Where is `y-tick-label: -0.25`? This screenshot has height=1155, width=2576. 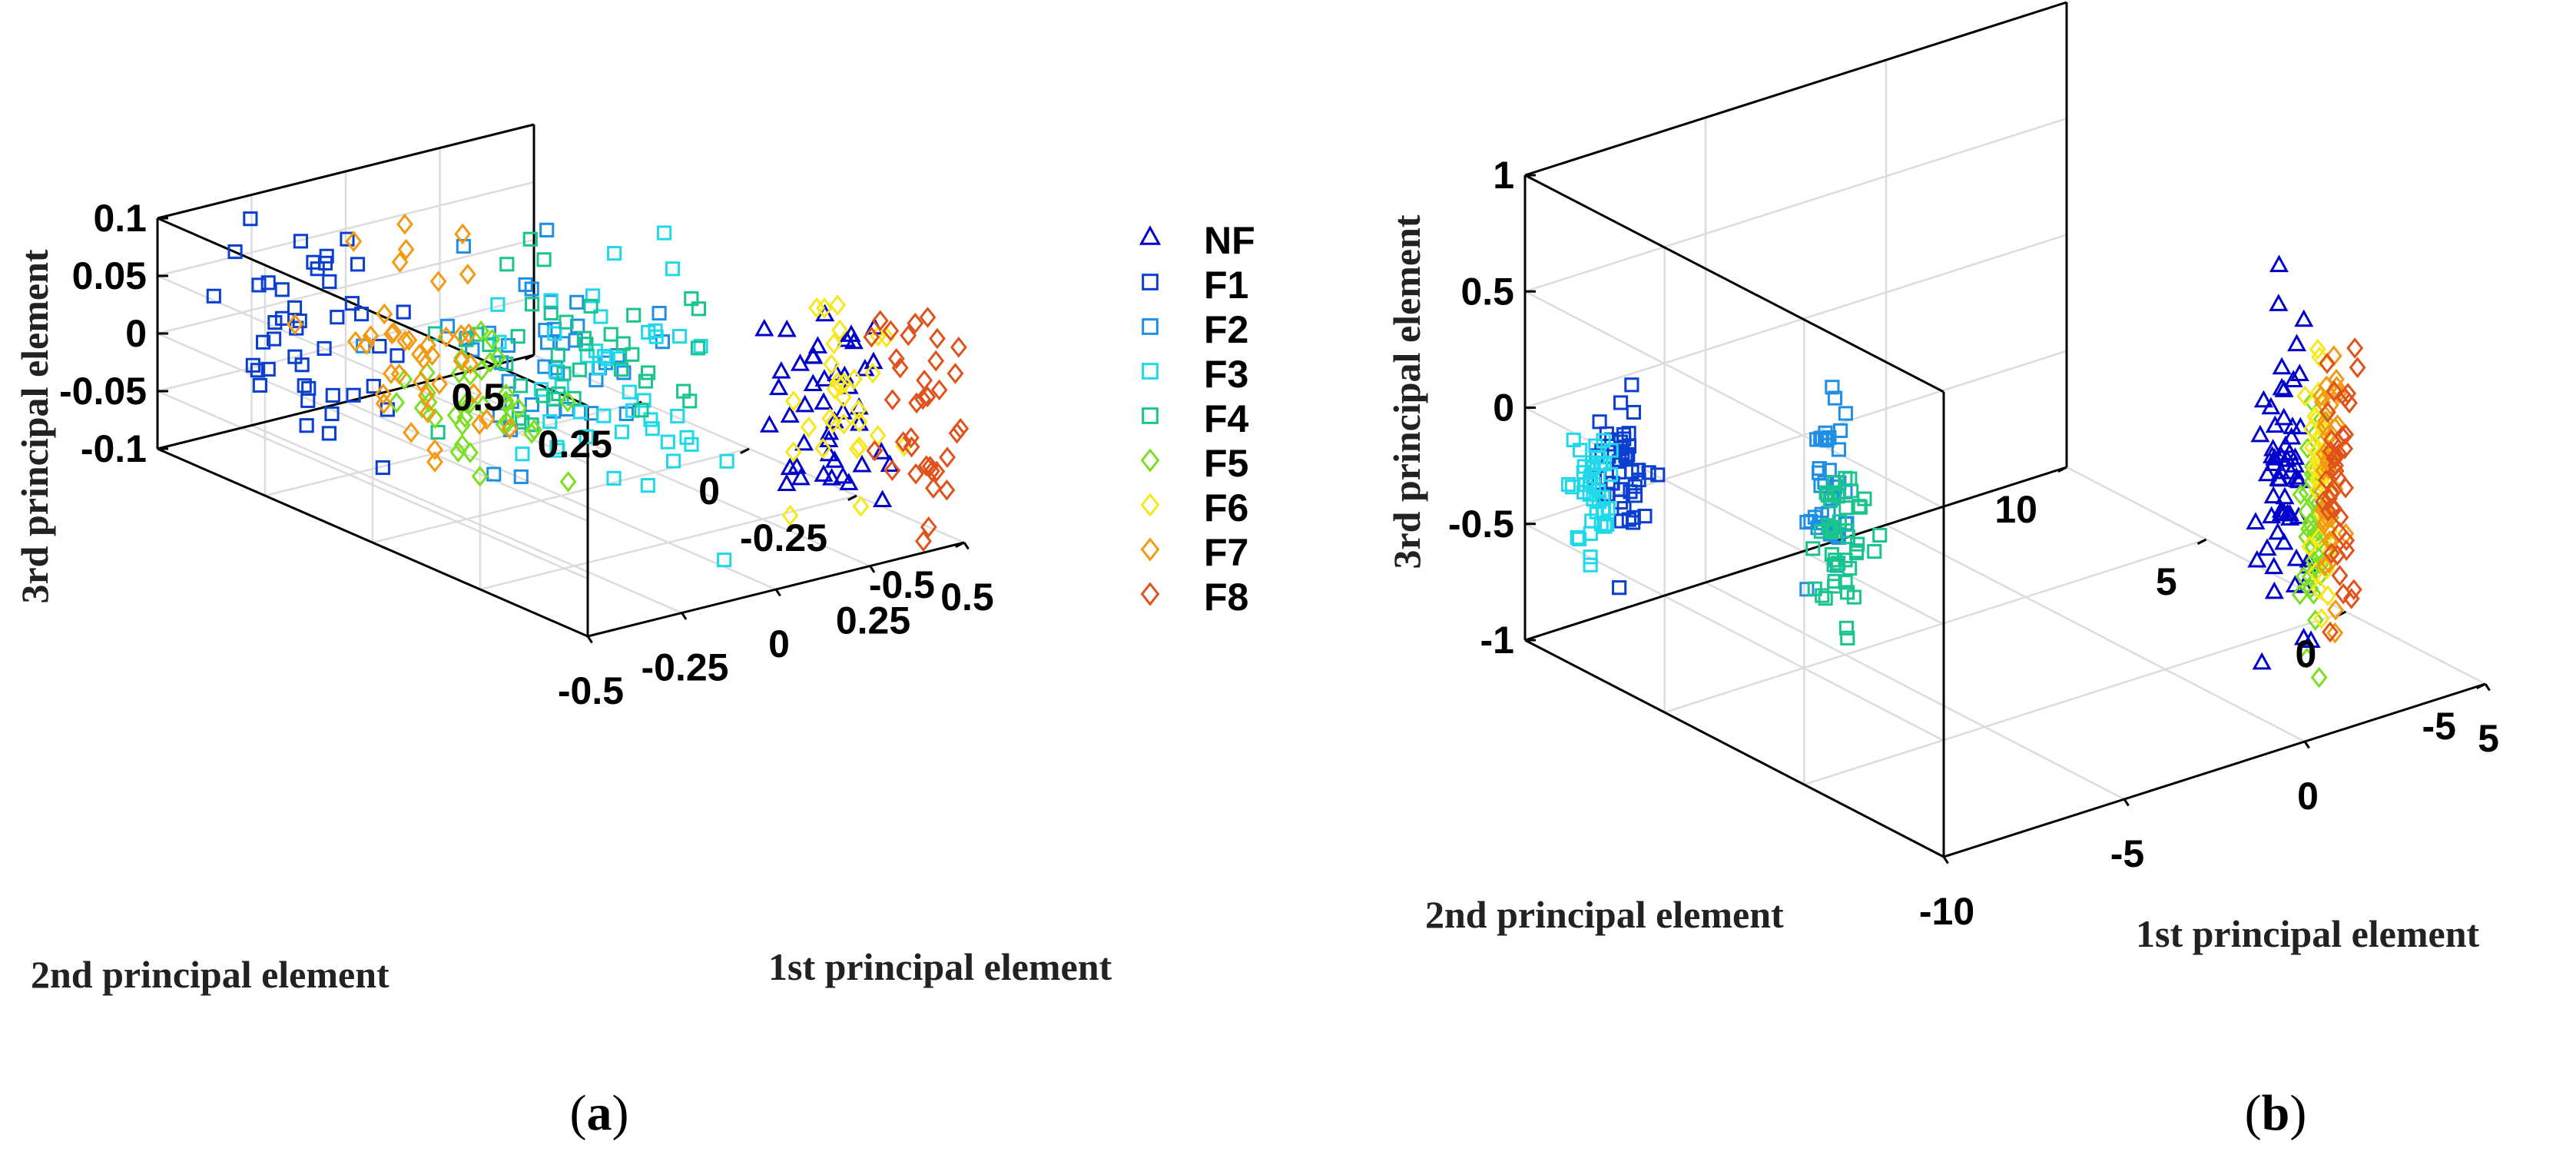 y-tick-label: -0.25 is located at coordinates (783, 537).